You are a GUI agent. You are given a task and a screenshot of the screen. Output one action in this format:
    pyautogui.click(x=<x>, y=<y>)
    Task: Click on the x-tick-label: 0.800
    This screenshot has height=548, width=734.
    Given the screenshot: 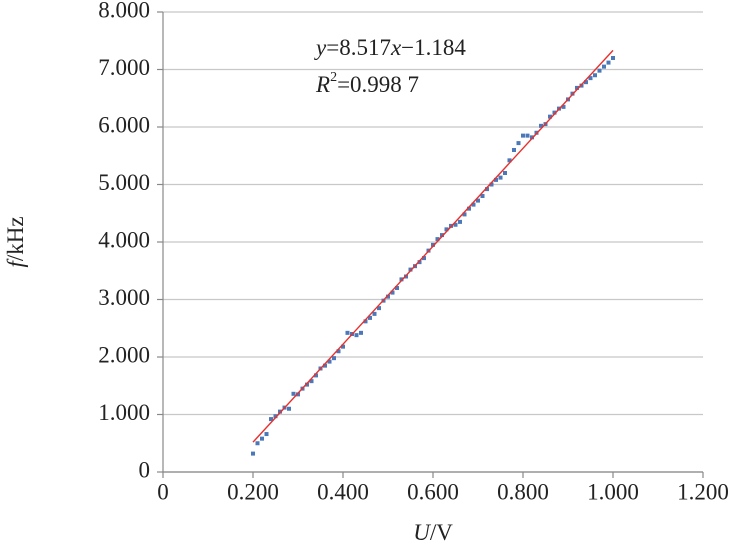 What is the action you would take?
    pyautogui.click(x=523, y=491)
    